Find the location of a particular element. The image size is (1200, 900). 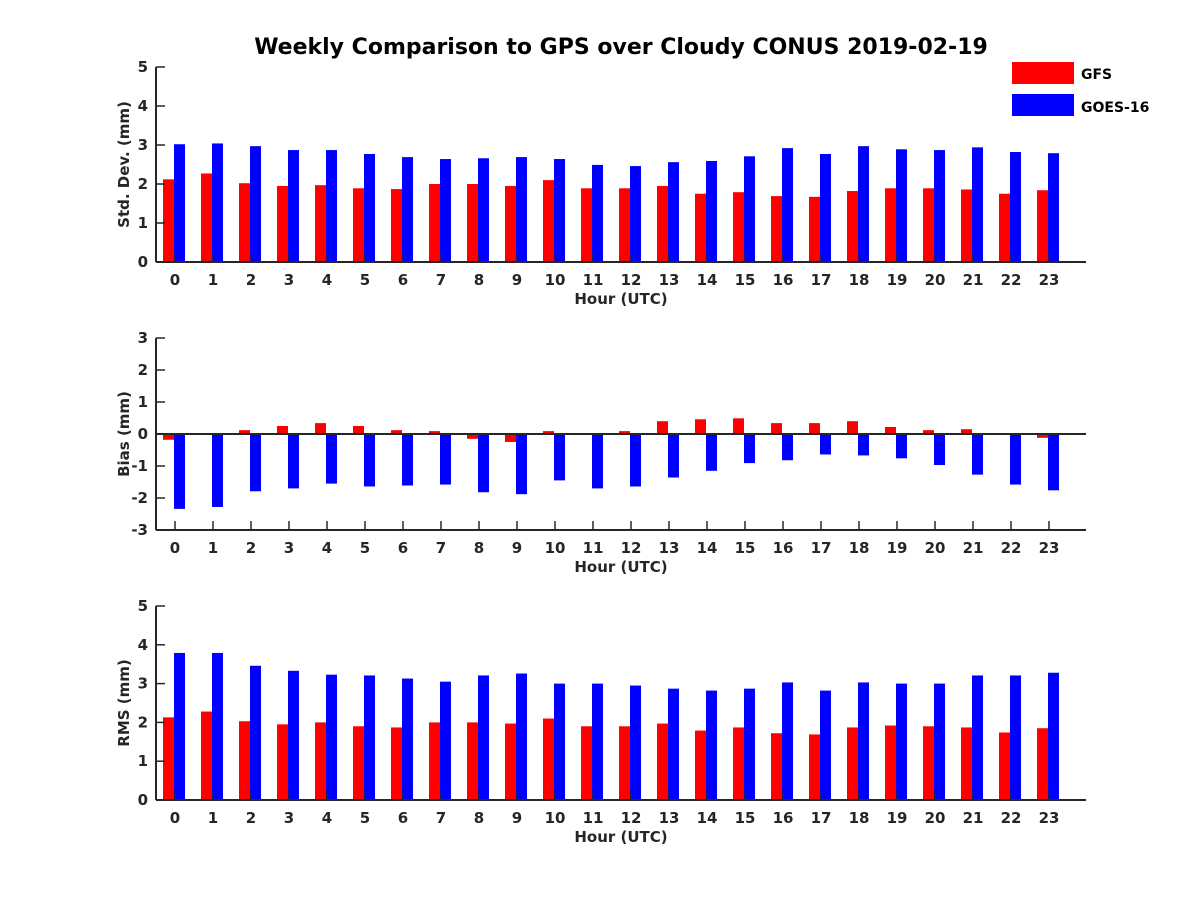

bias-x-axis-label: Hour (UTC) is located at coordinates (620, 567).